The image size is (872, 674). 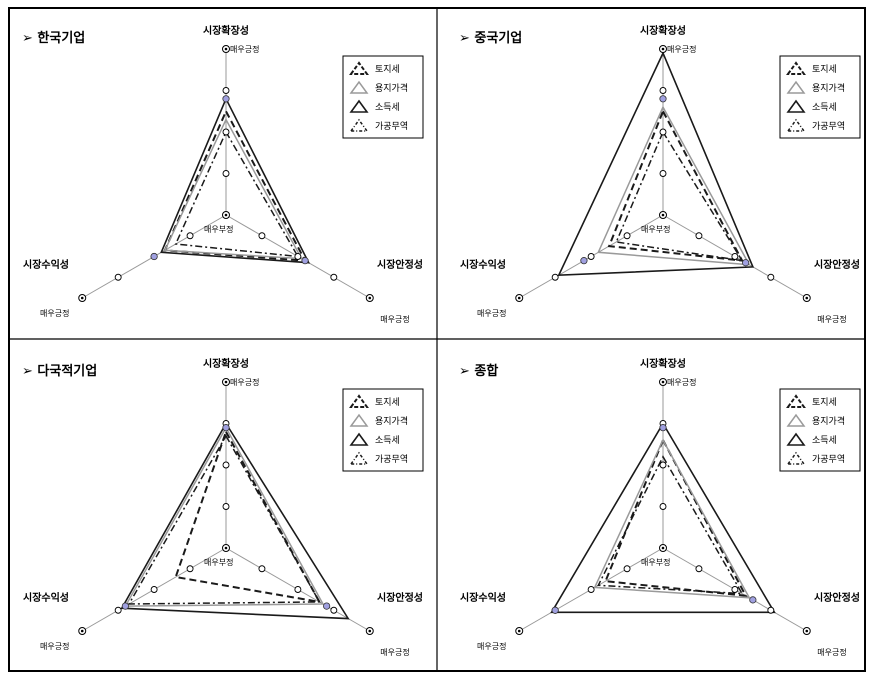 What do you see at coordinates (59, 371) in the screenshot?
I see `panel-title: ➢ 다국적기업` at bounding box center [59, 371].